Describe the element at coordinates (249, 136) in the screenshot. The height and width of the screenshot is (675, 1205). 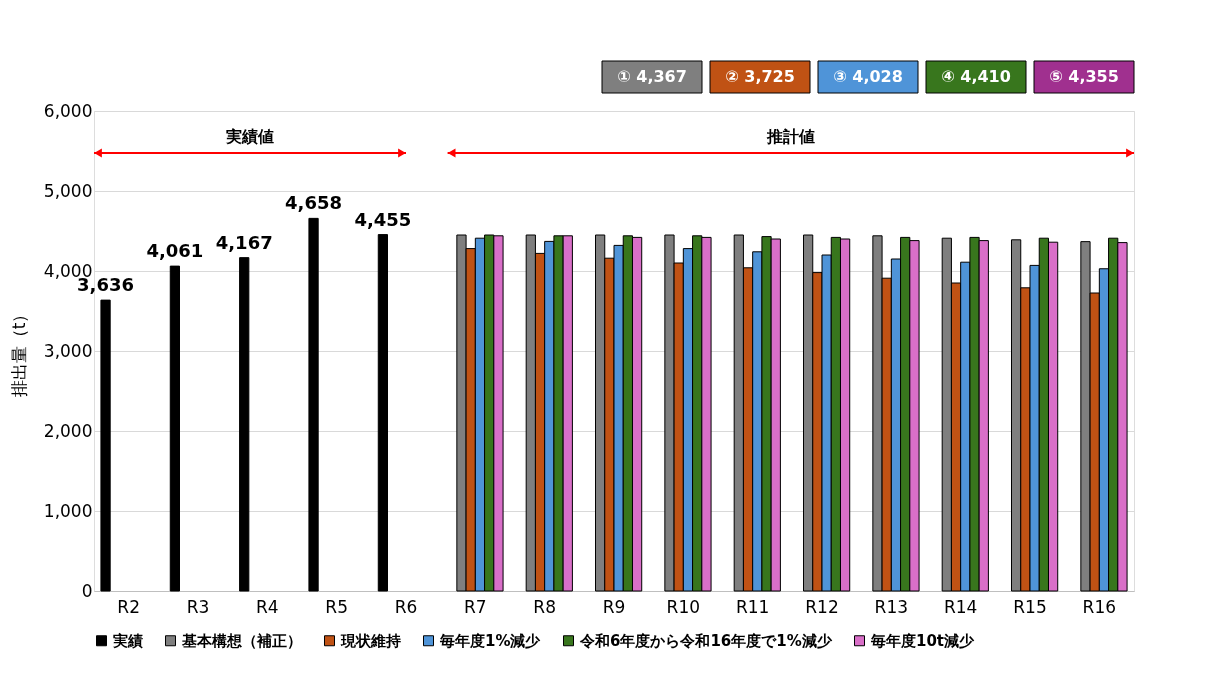
I see `annotation: 実績値` at that location.